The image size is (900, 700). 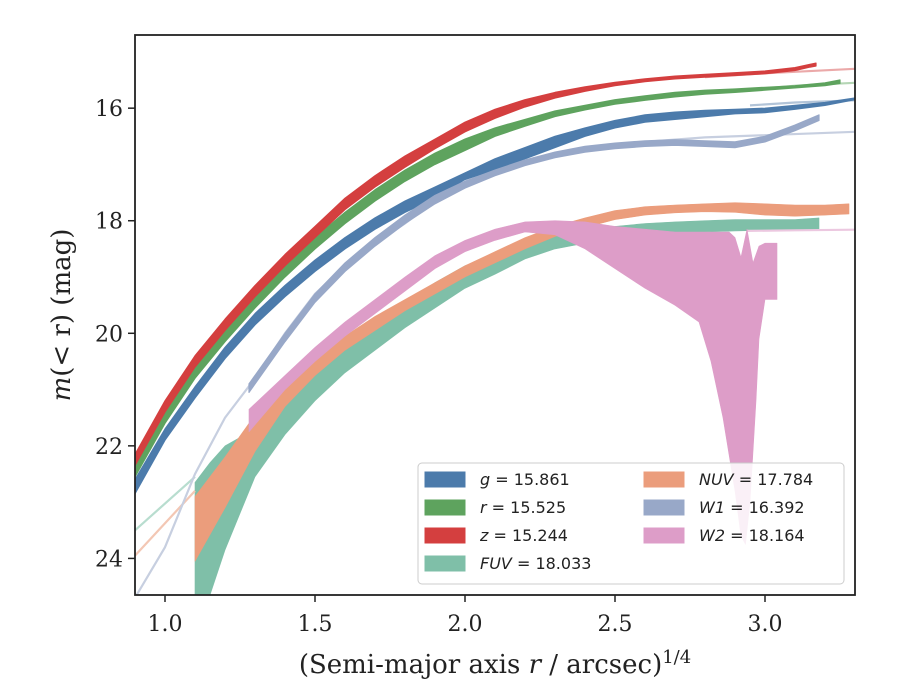 I want to click on x-axis: 1.0 1.5 2.0 2.5 3.0, so click(x=465, y=616).